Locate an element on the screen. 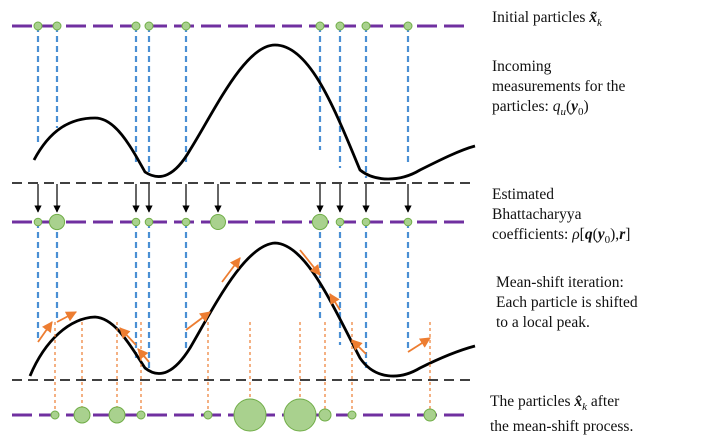 The image size is (702, 437). incoming-line-3-text: particles: is located at coordinates (522, 106).